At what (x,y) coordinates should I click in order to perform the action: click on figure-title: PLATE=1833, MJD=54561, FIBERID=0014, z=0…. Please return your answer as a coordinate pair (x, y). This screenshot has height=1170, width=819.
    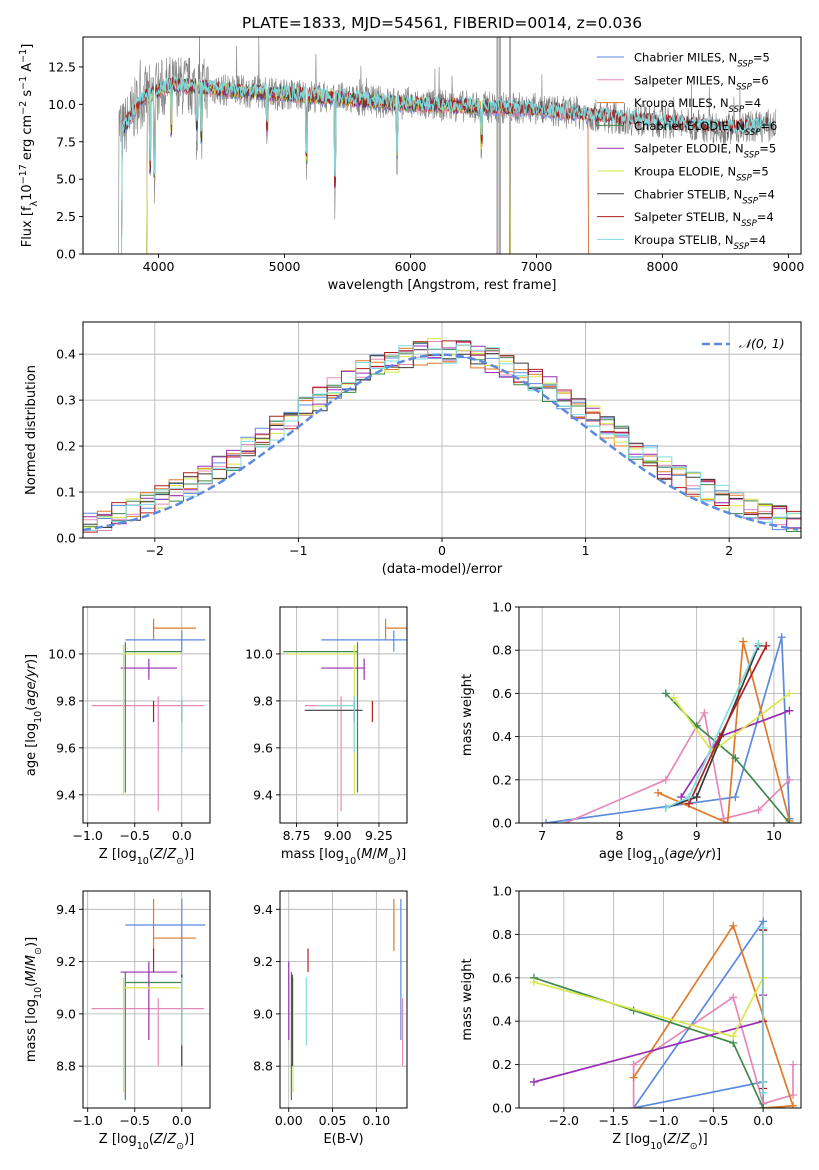
    Looking at the image, I should click on (442, 23).